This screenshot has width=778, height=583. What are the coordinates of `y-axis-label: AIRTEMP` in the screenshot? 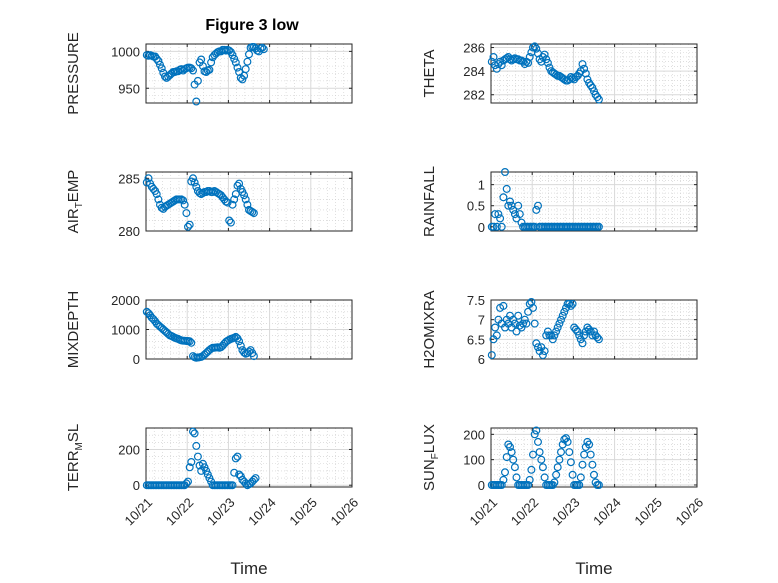 It's located at (75, 202).